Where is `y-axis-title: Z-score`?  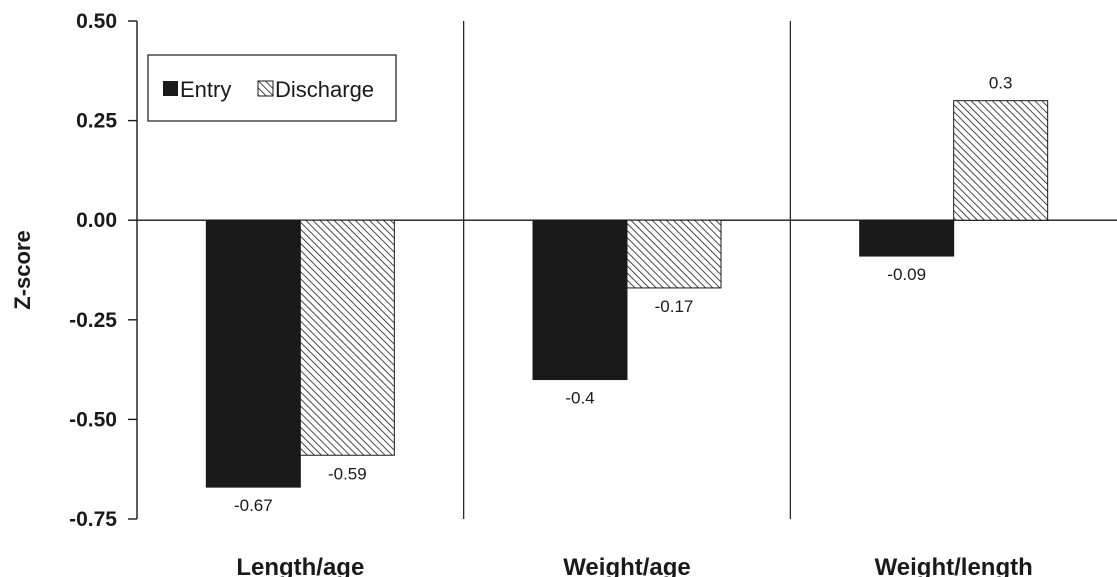 y-axis-title: Z-score is located at coordinates (22, 269).